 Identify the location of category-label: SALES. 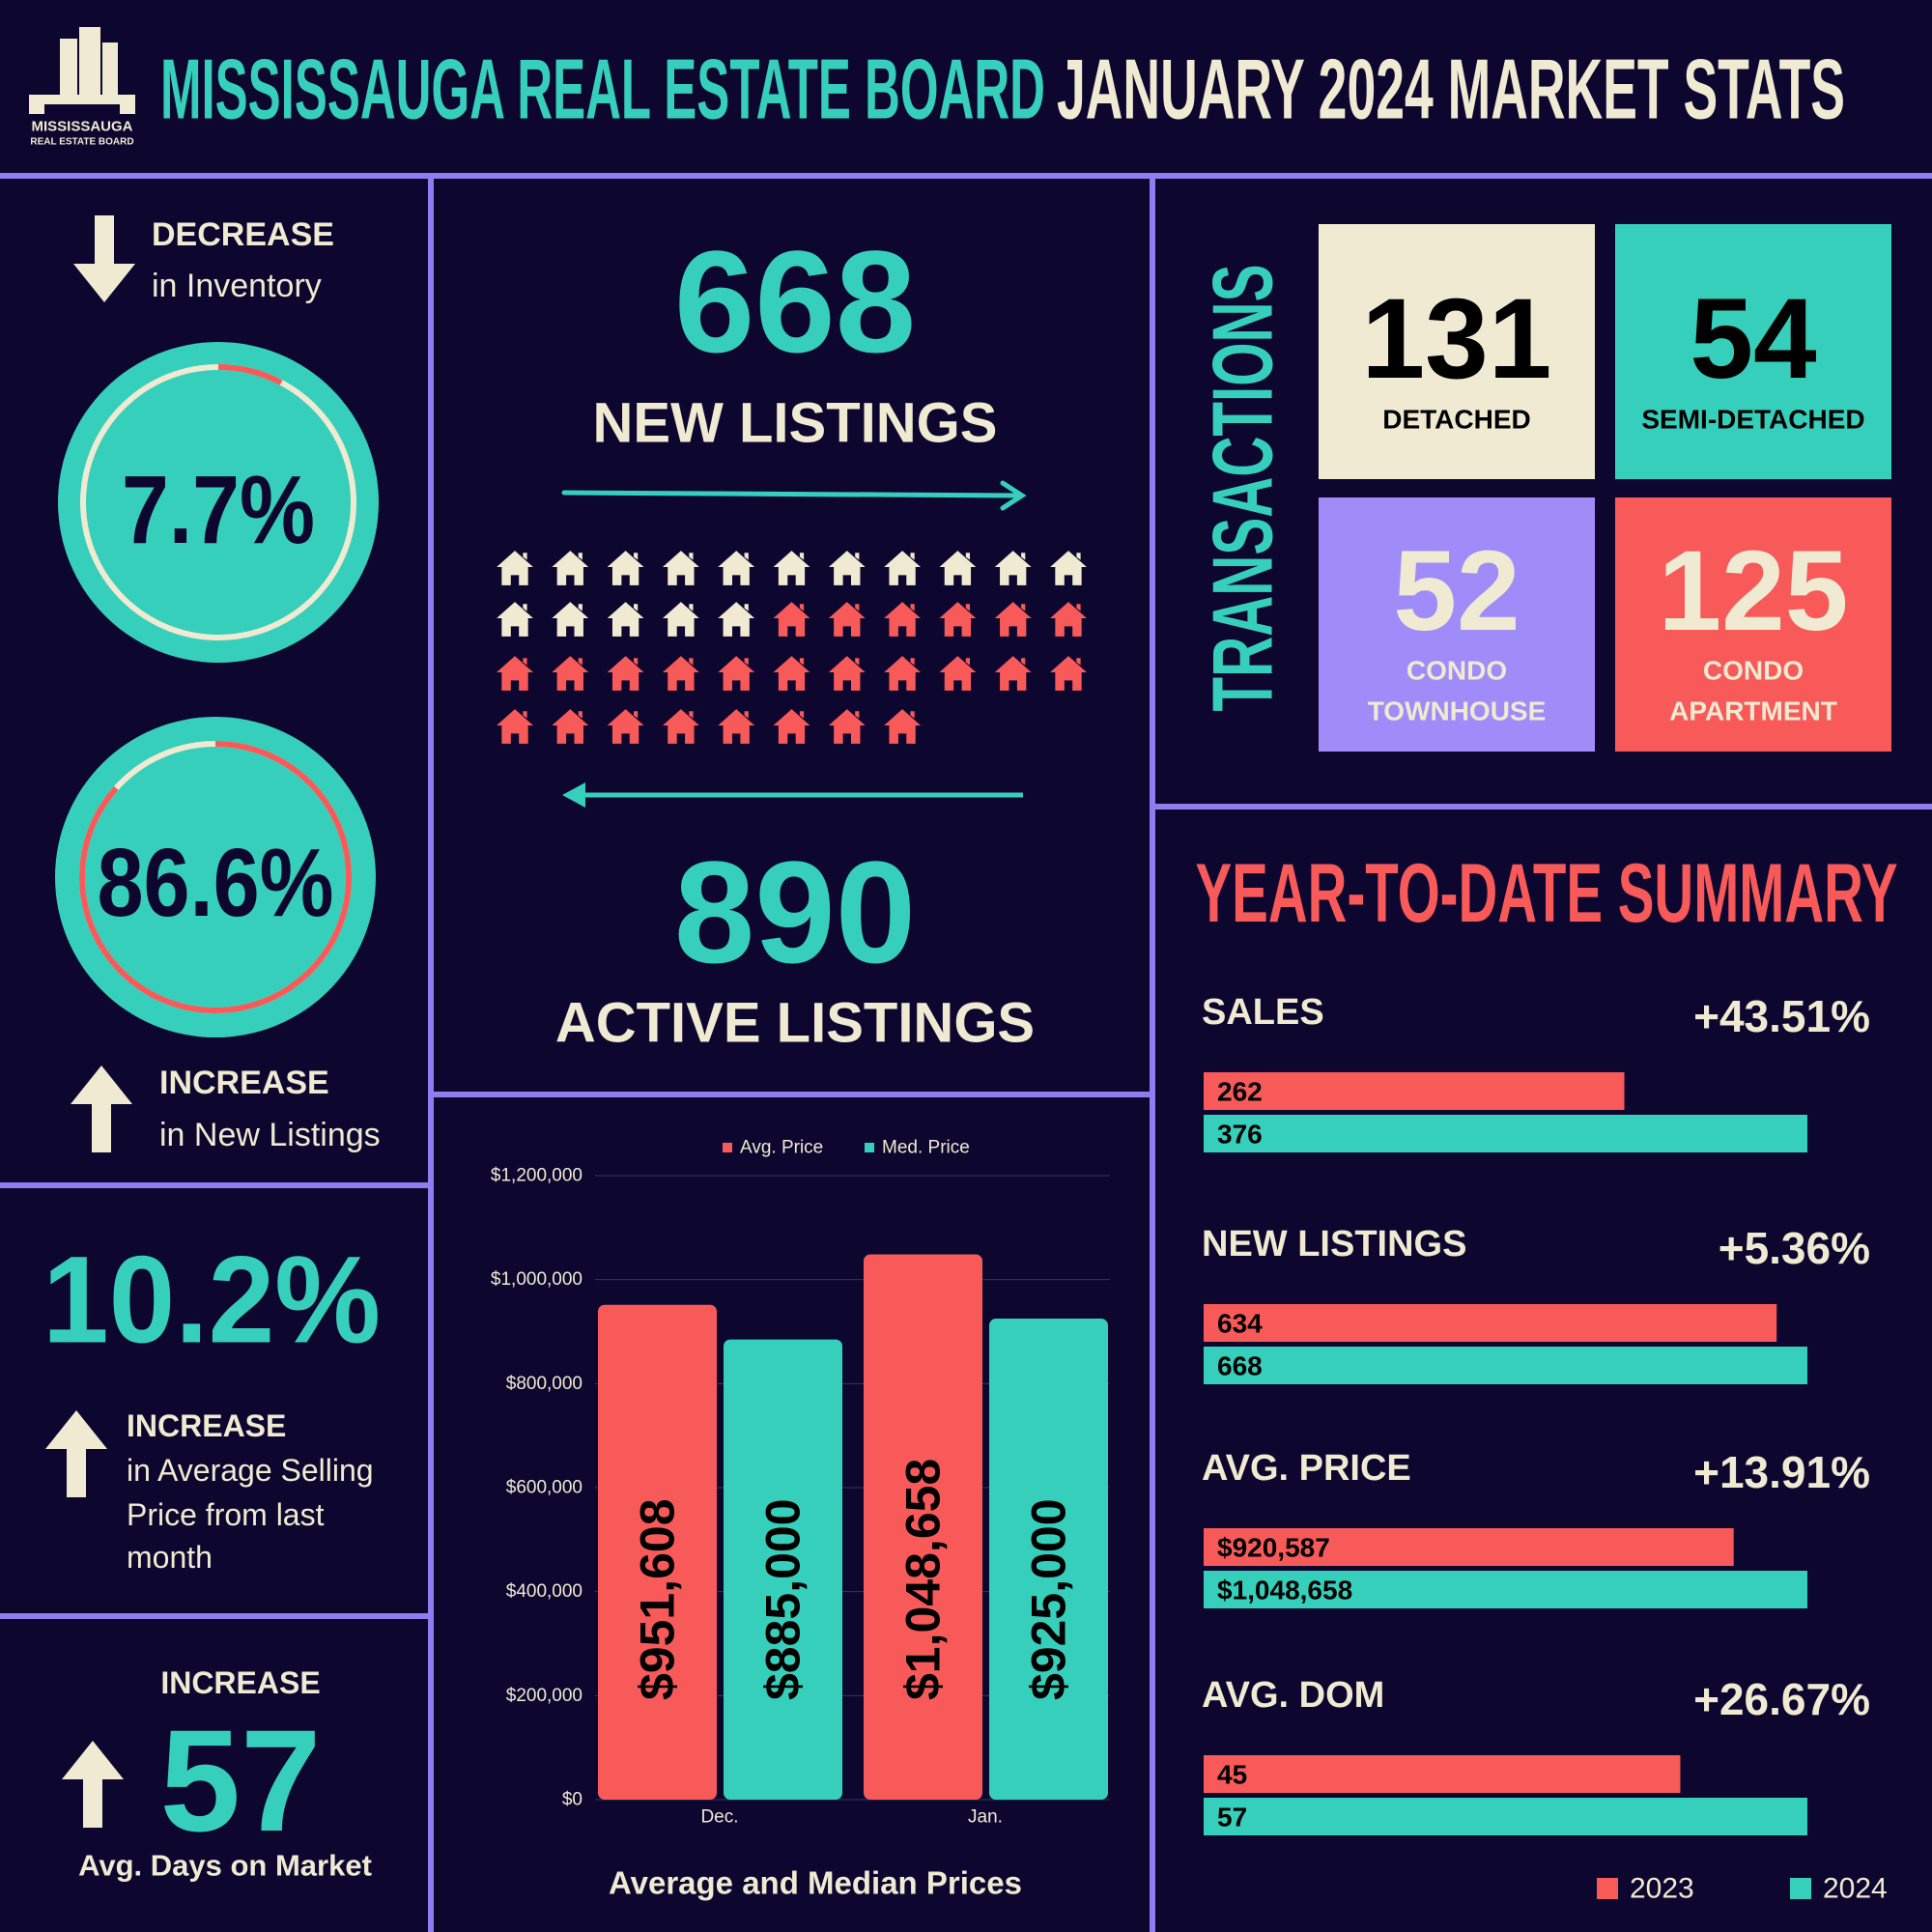
(1263, 1012).